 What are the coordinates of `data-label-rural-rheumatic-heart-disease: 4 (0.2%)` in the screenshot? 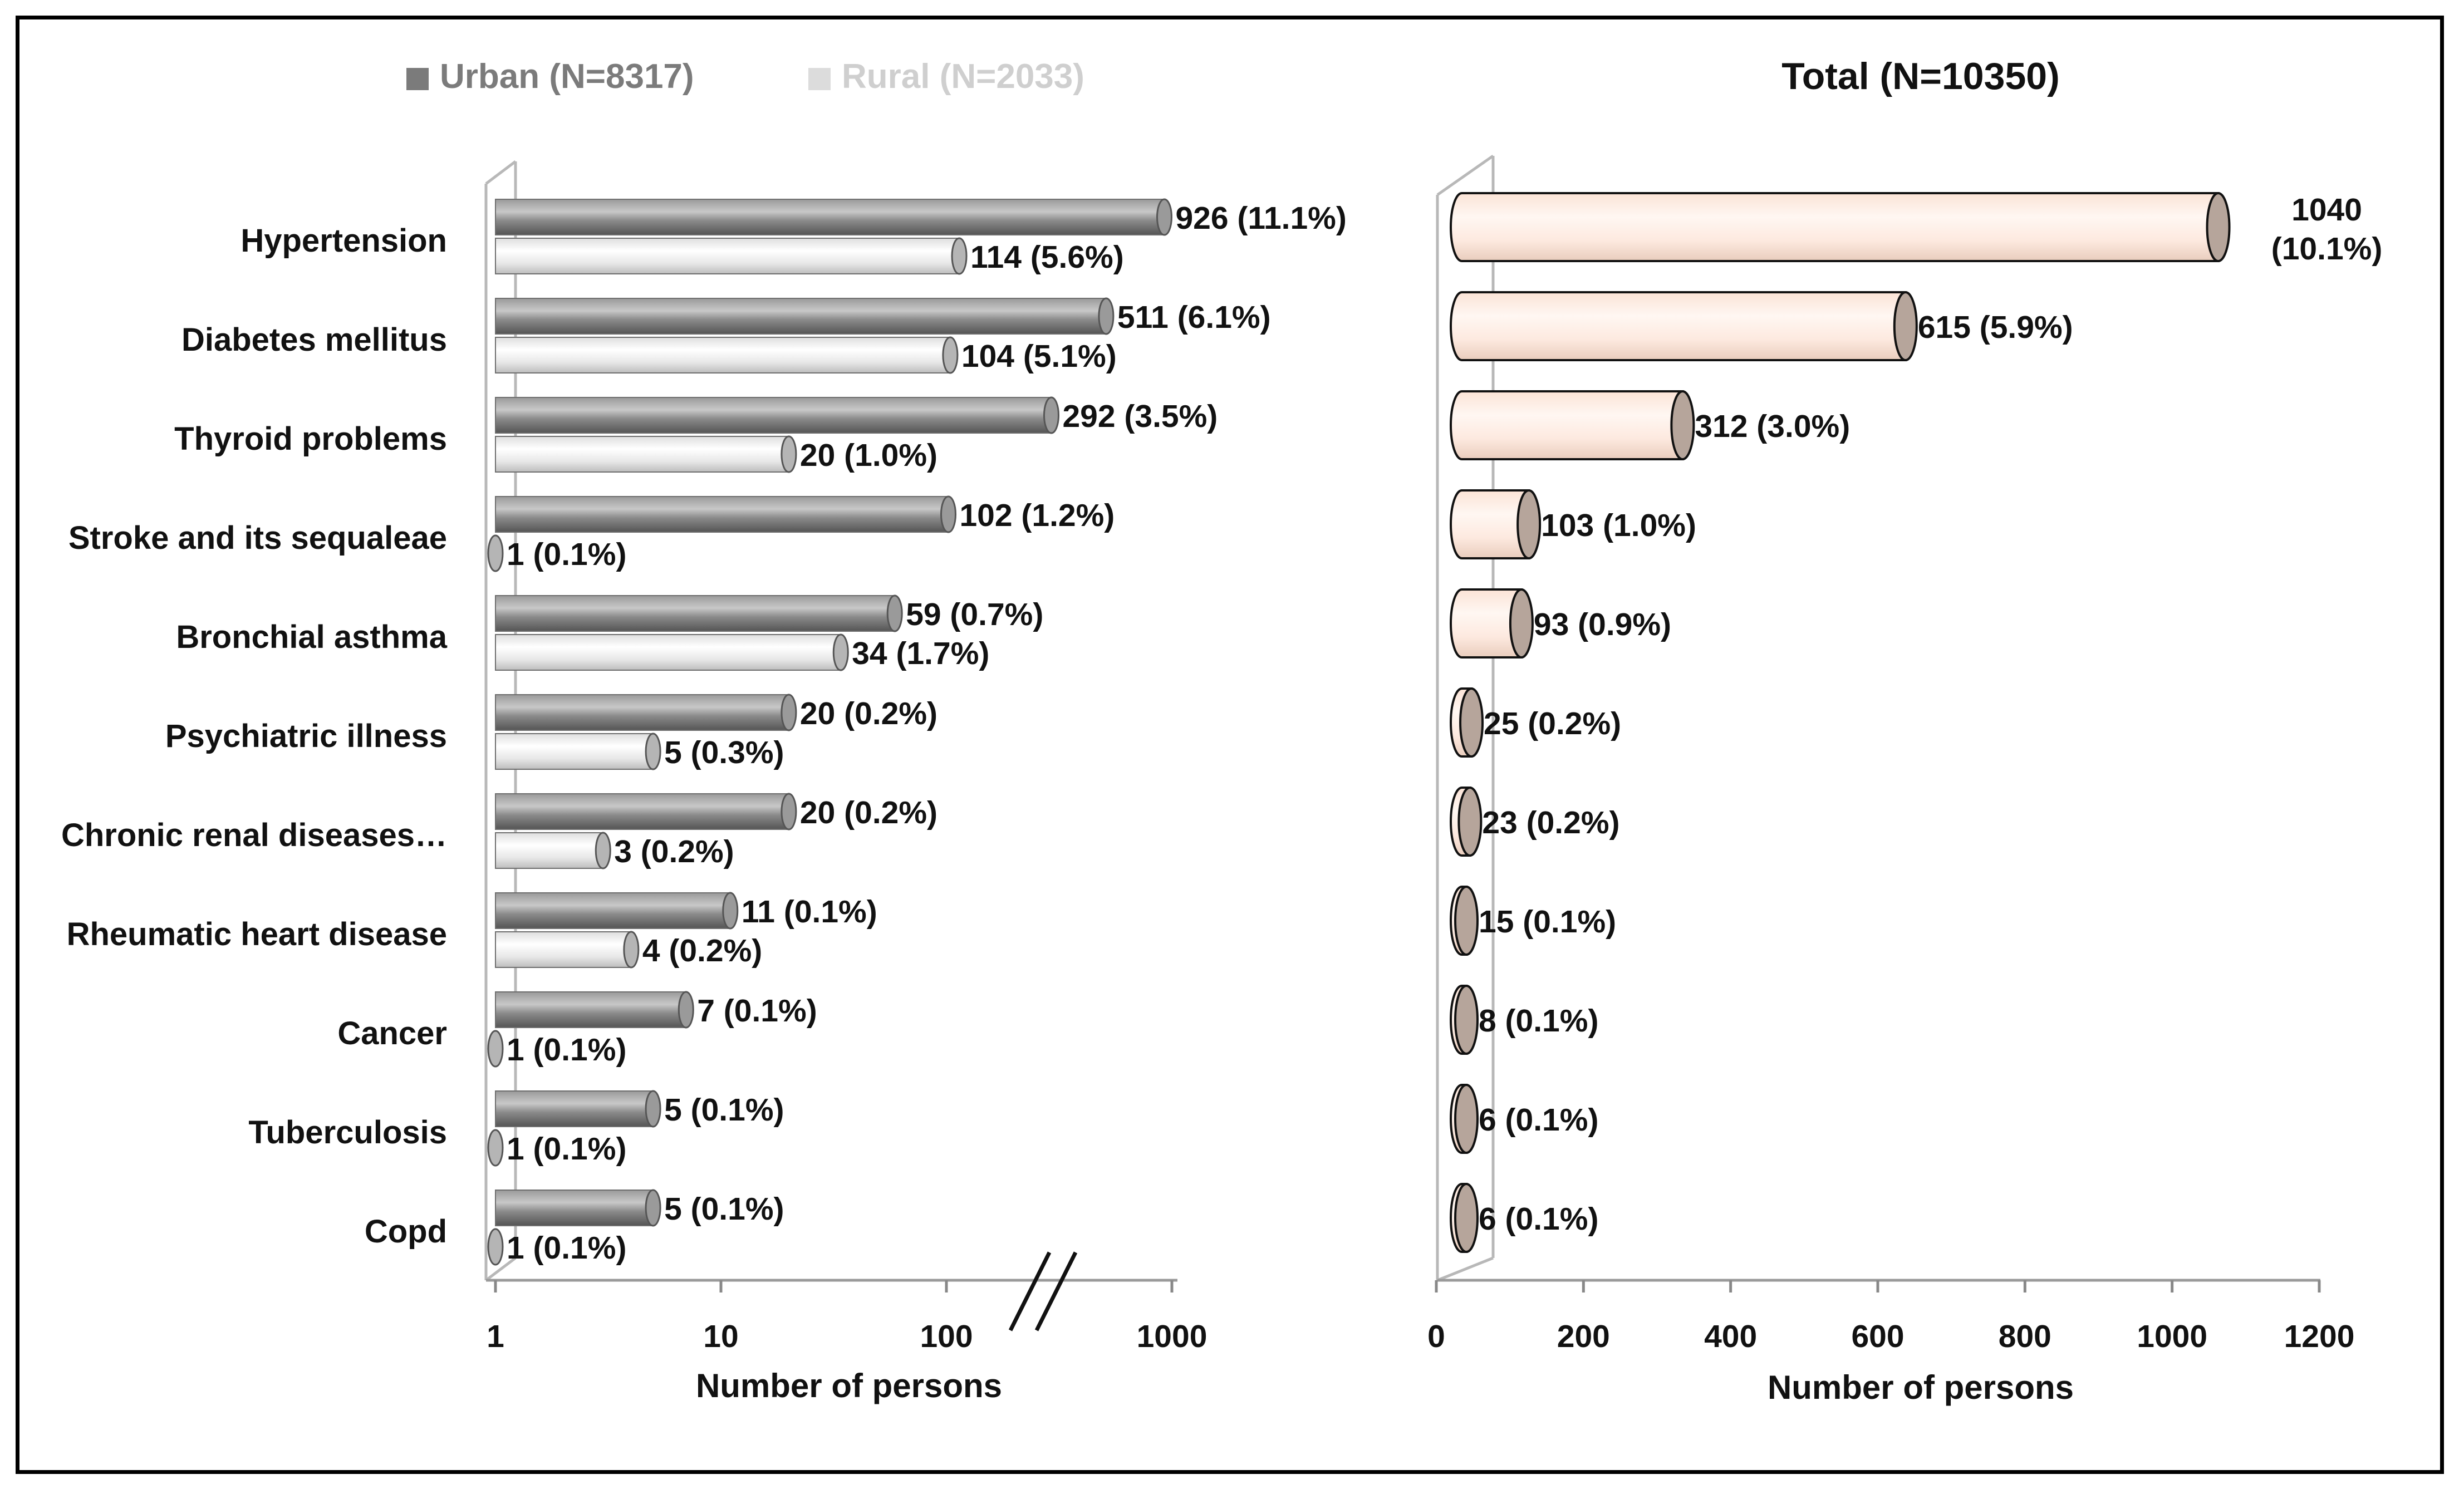 It's located at (702, 951).